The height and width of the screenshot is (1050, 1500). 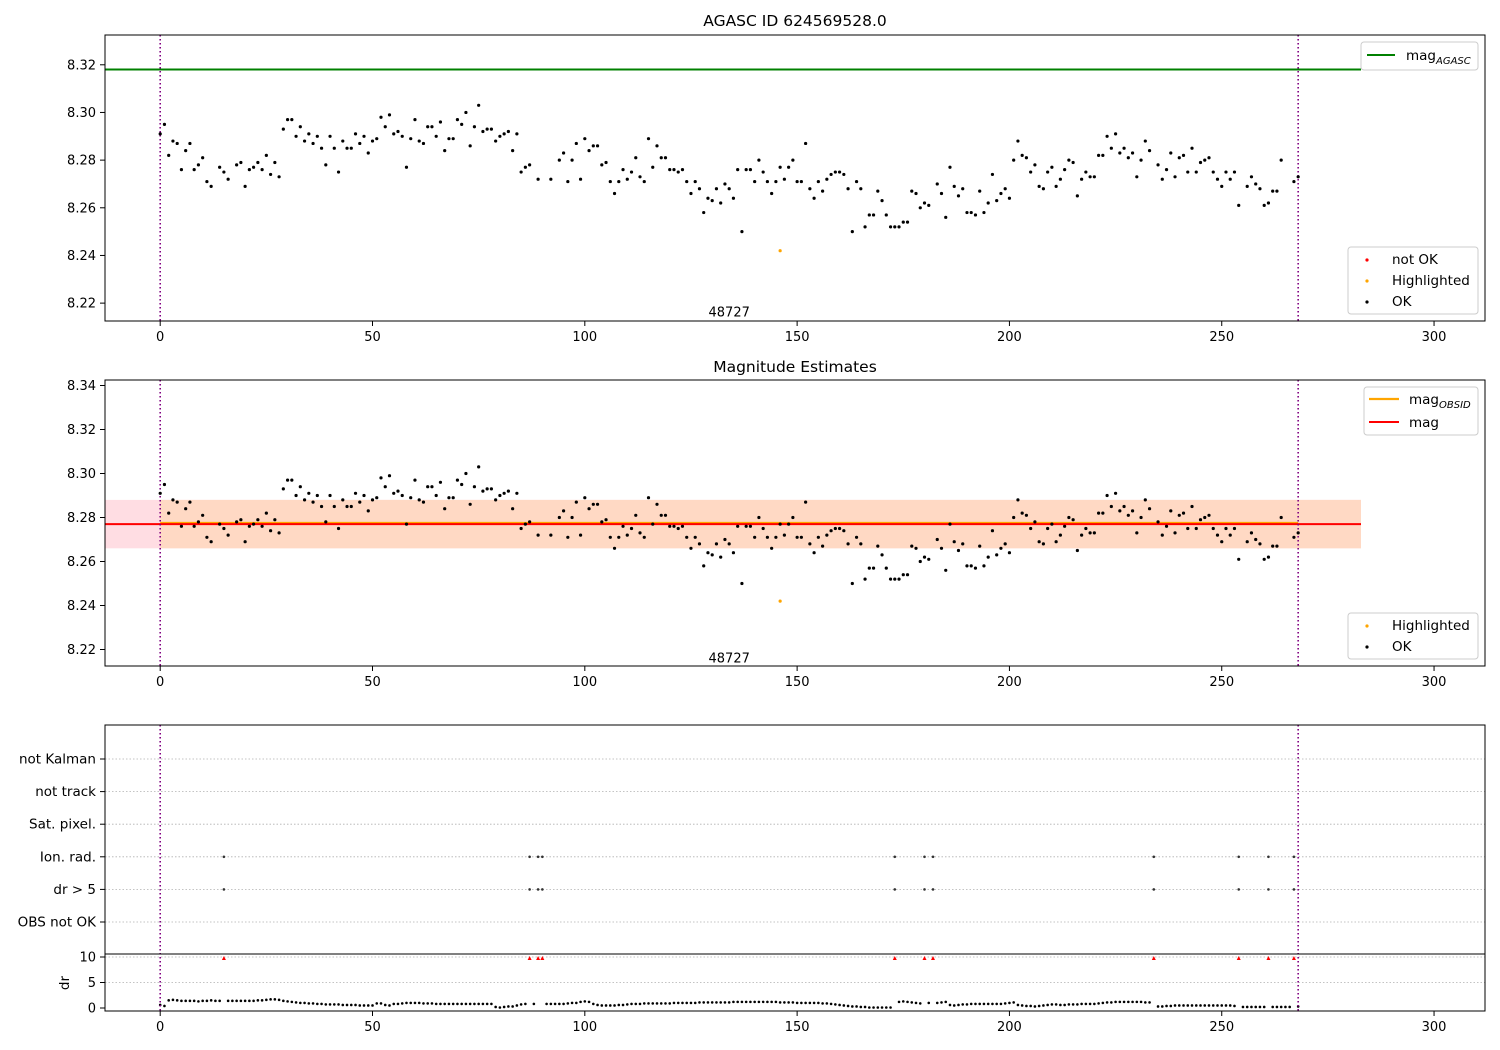 What do you see at coordinates (1431, 281) in the screenshot?
I see `legend-label-highlighted: Highlighted` at bounding box center [1431, 281].